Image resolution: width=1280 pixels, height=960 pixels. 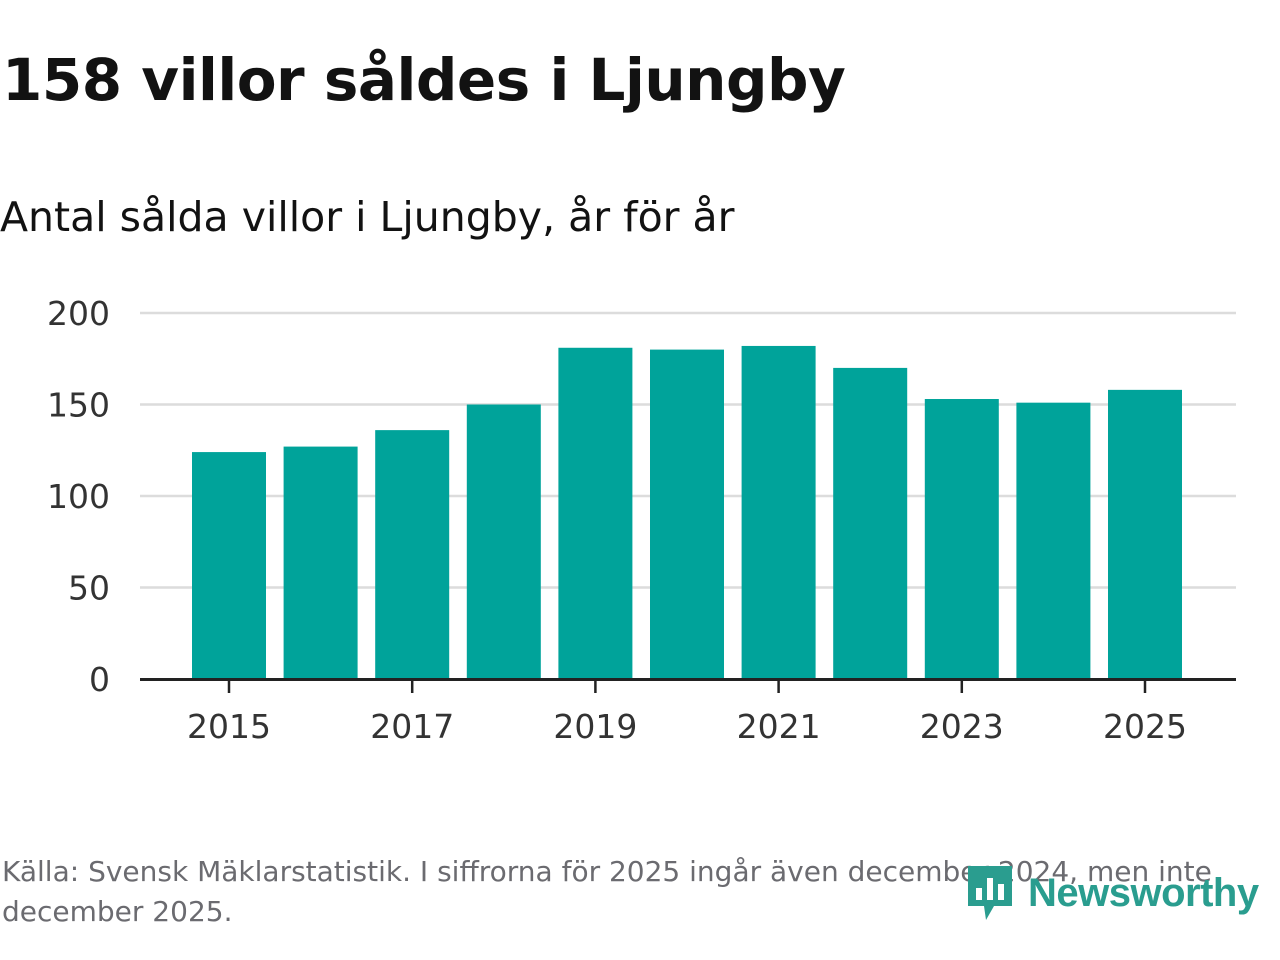 What do you see at coordinates (595, 513) in the screenshot?
I see `bar-2019` at bounding box center [595, 513].